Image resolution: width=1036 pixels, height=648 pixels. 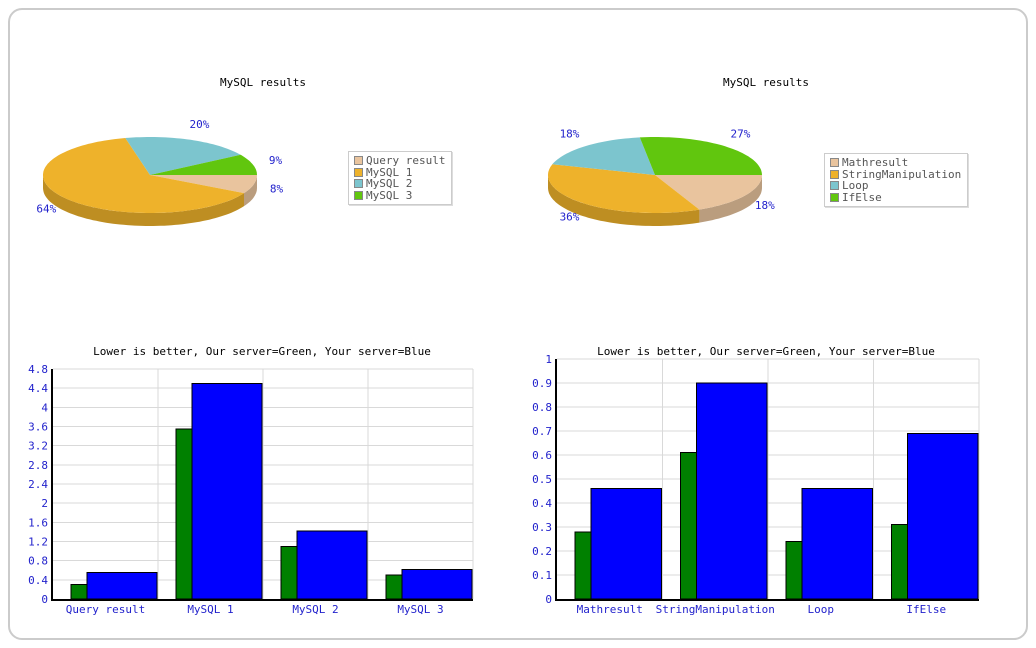 What do you see at coordinates (542, 383) in the screenshot?
I see `y-tick-label: 0.9` at bounding box center [542, 383].